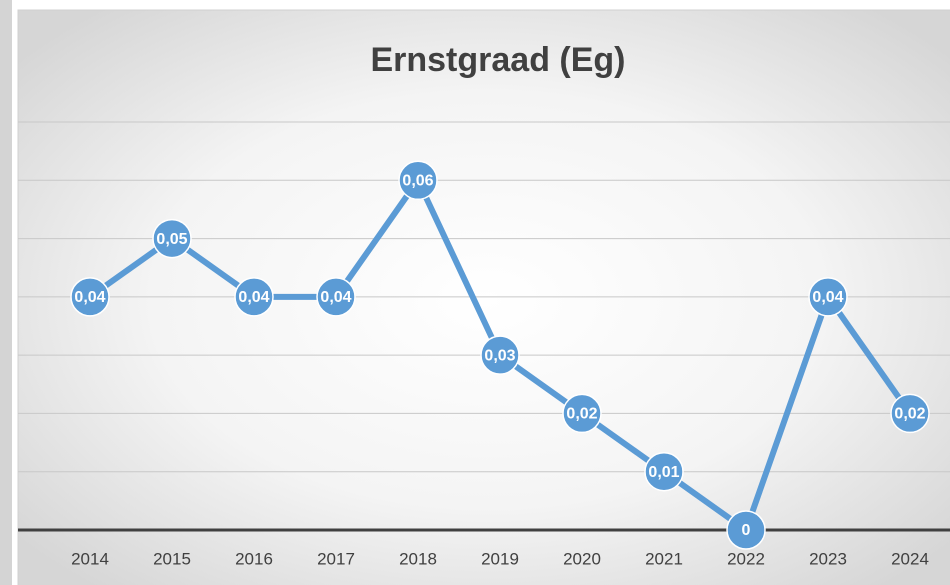  Describe the element at coordinates (910, 558) in the screenshot. I see `x-tick-label: 2024` at that location.